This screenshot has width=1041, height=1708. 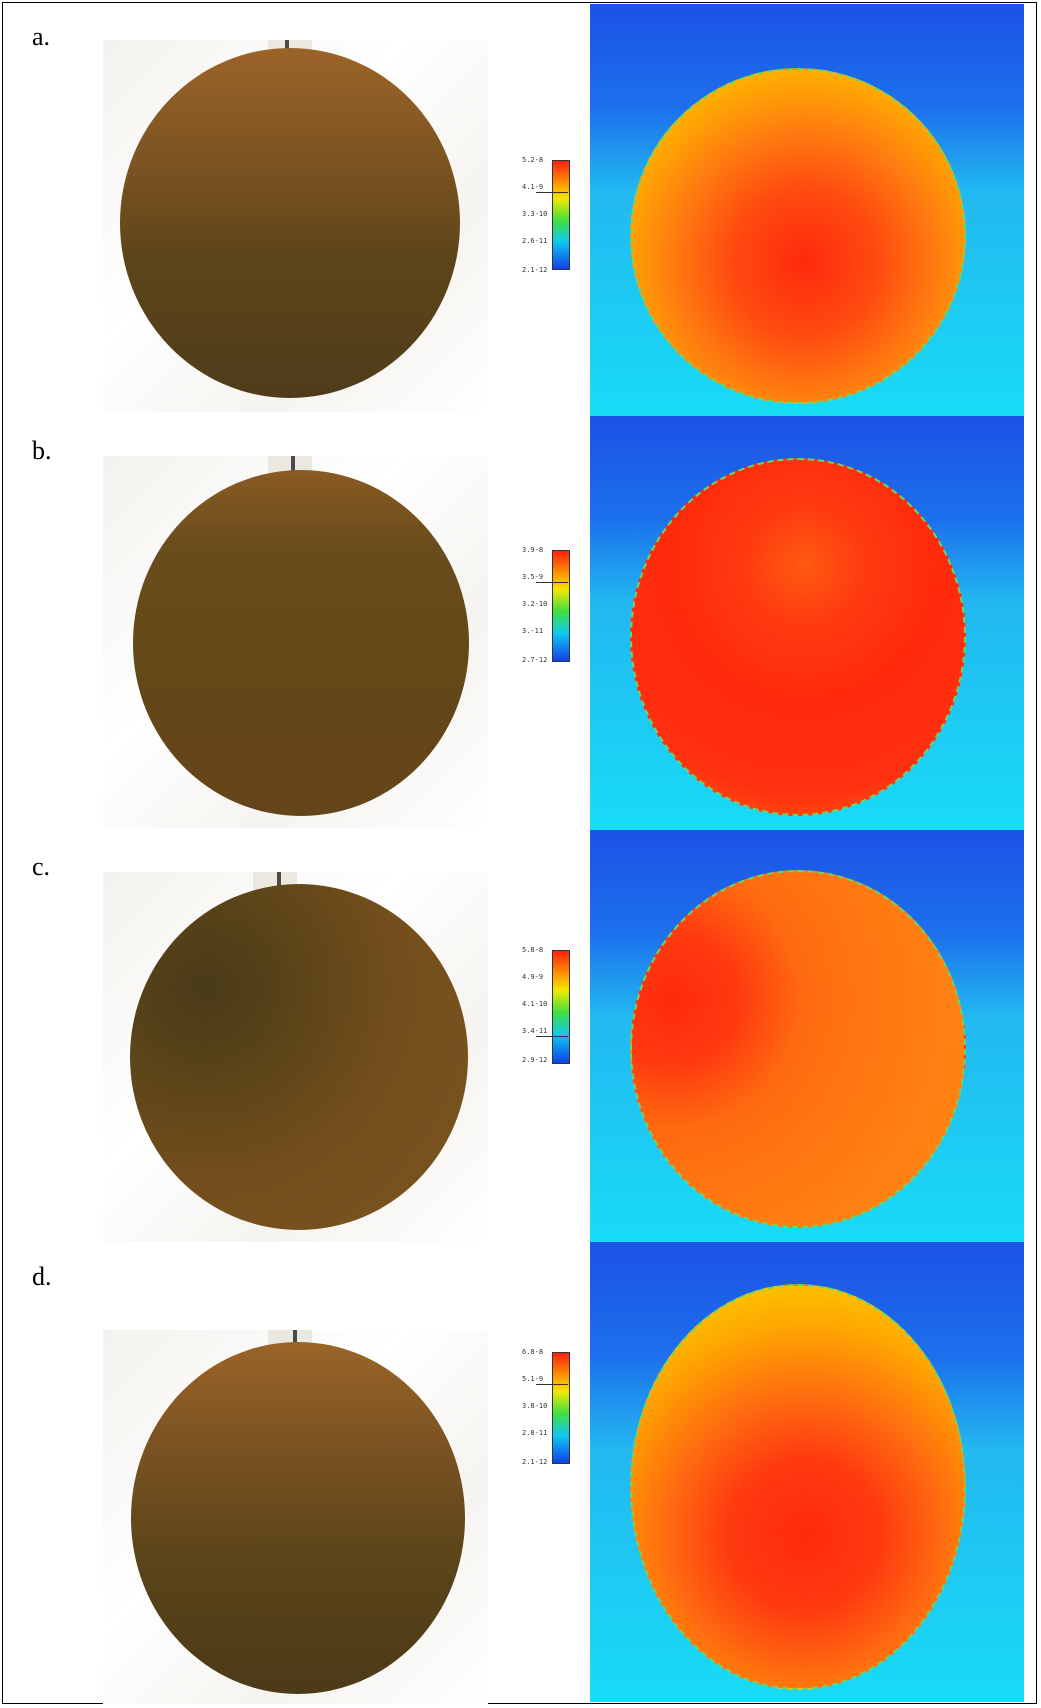 I want to click on panel-label: c., so click(x=41, y=866).